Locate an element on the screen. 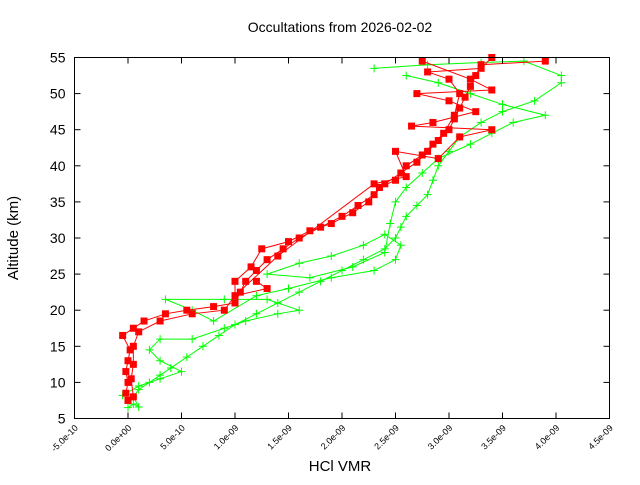 This screenshot has height=485, width=640. y-tick-label: 55 is located at coordinates (58, 58).